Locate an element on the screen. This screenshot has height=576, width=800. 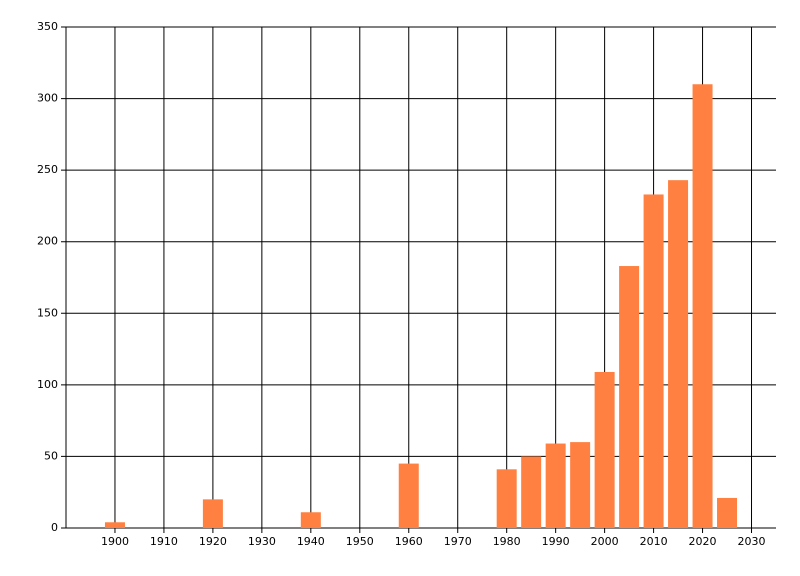
x-tick-label: 1910 is located at coordinates (164, 541).